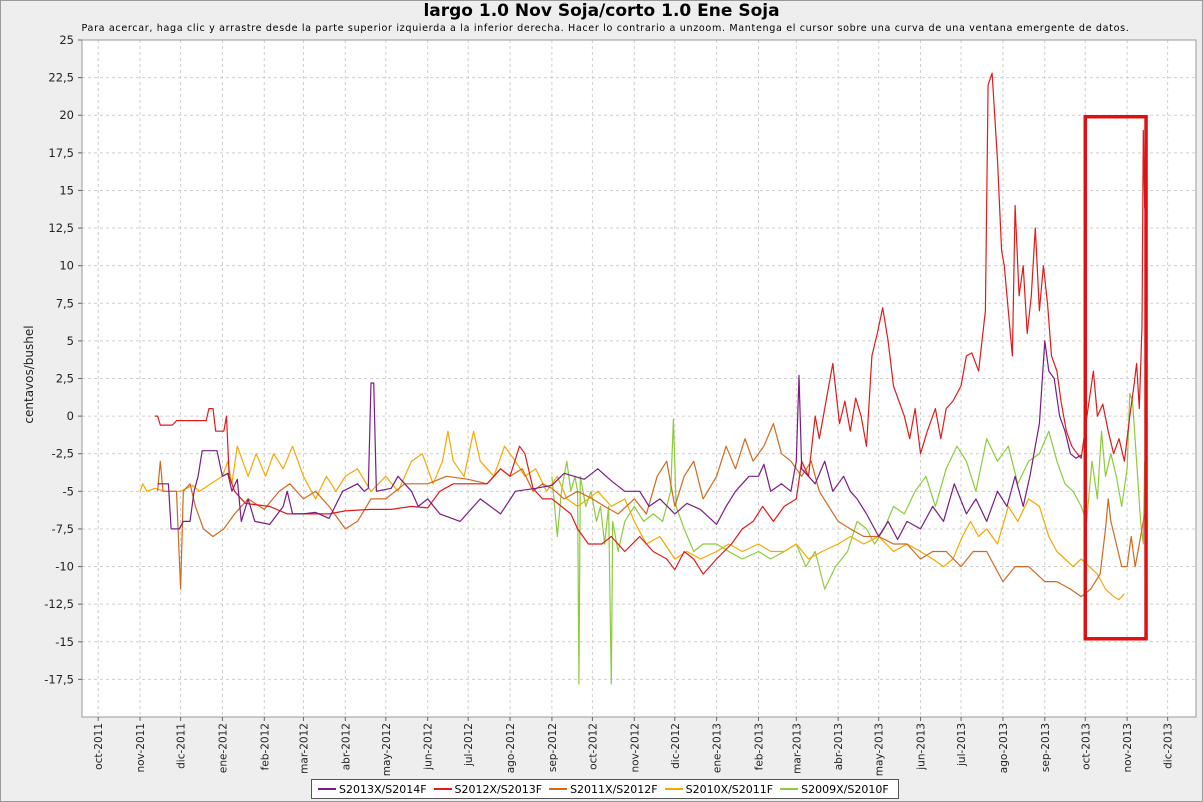 Image resolution: width=1203 pixels, height=802 pixels. Describe the element at coordinates (729, 789) in the screenshot. I see `legend-label: S2010X/S2011F` at that location.